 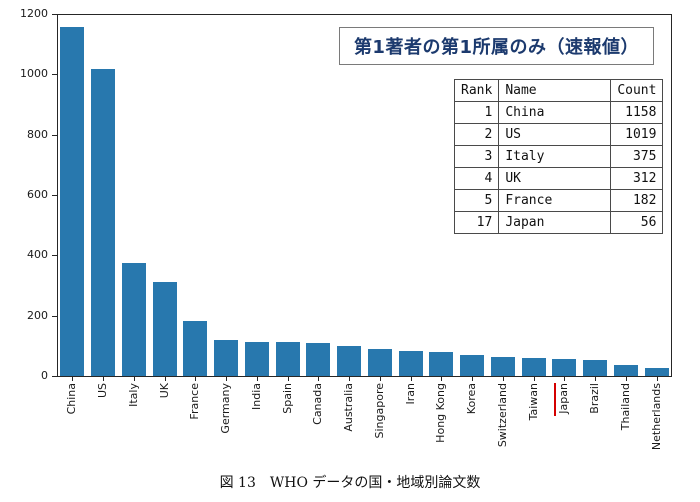 I want to click on rank-table-header-rank: Rank, so click(x=476, y=90).